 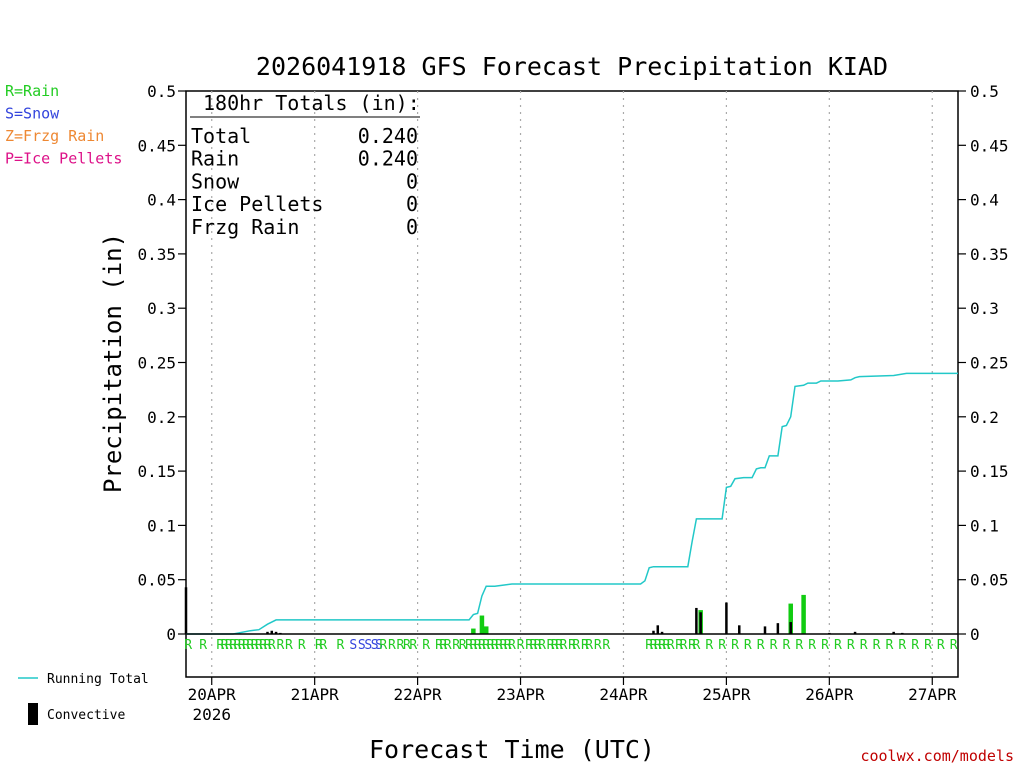 What do you see at coordinates (211, 714) in the screenshot?
I see `x-tick-sublabel: 2026` at bounding box center [211, 714].